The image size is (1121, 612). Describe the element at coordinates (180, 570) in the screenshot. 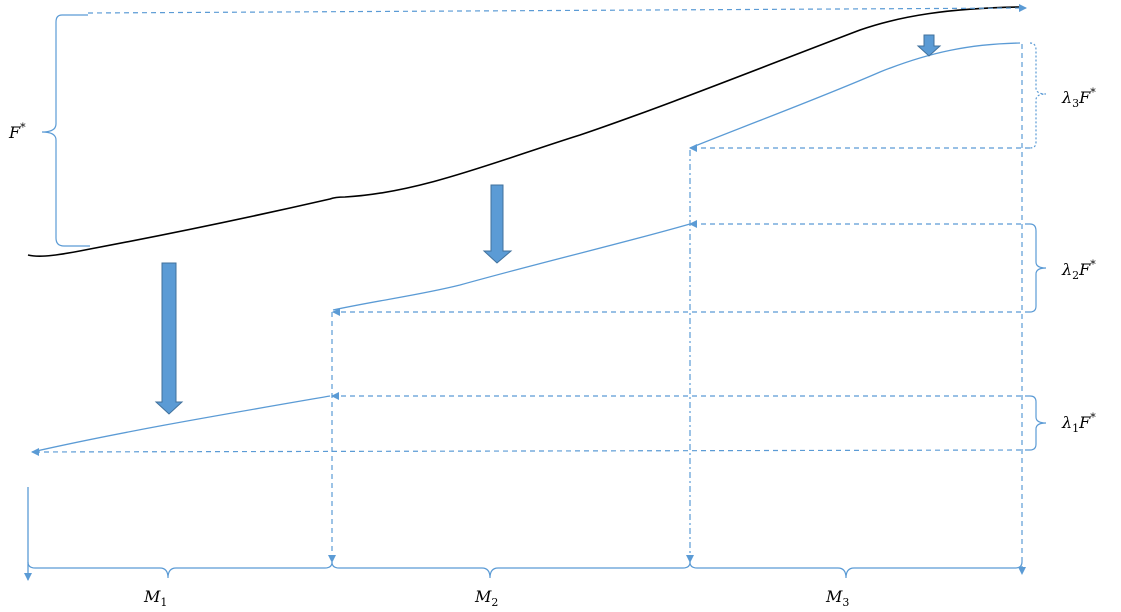

I see `m1-brace` at that location.